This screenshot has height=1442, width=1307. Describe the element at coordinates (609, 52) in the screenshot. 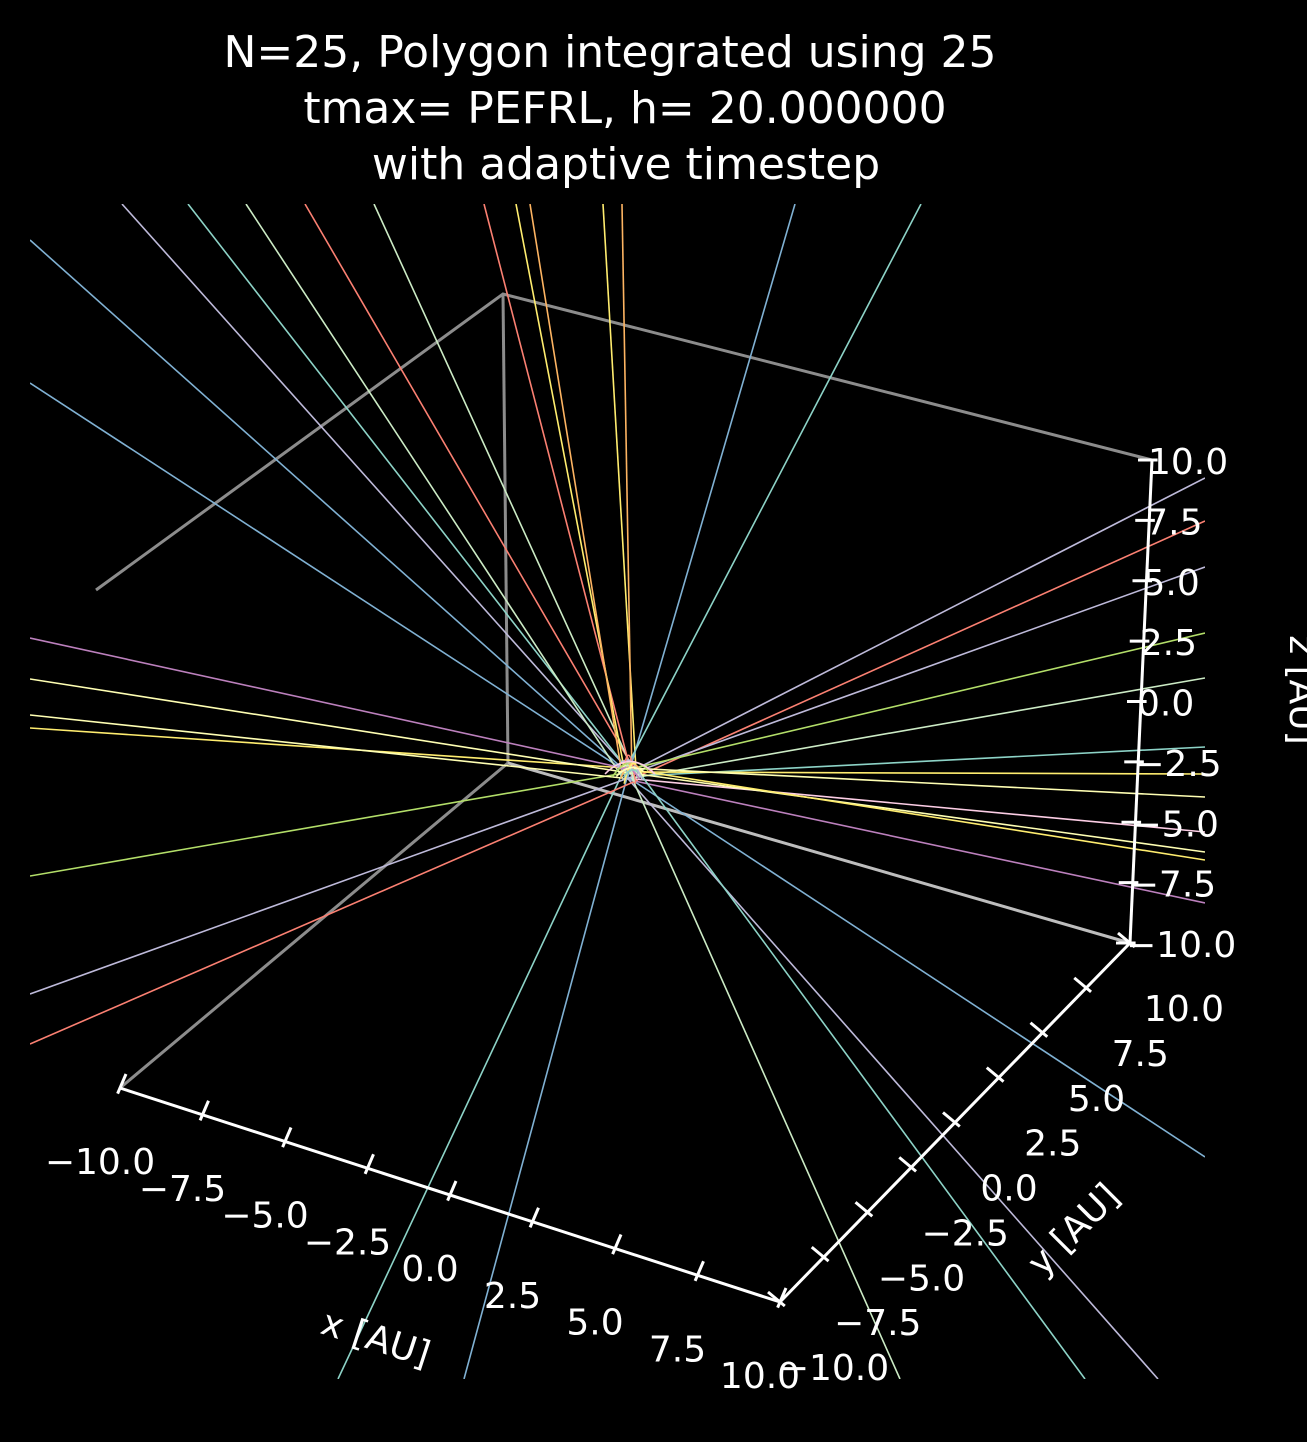

I see `title-line-1: N=25, Polygon integrated using 25` at that location.